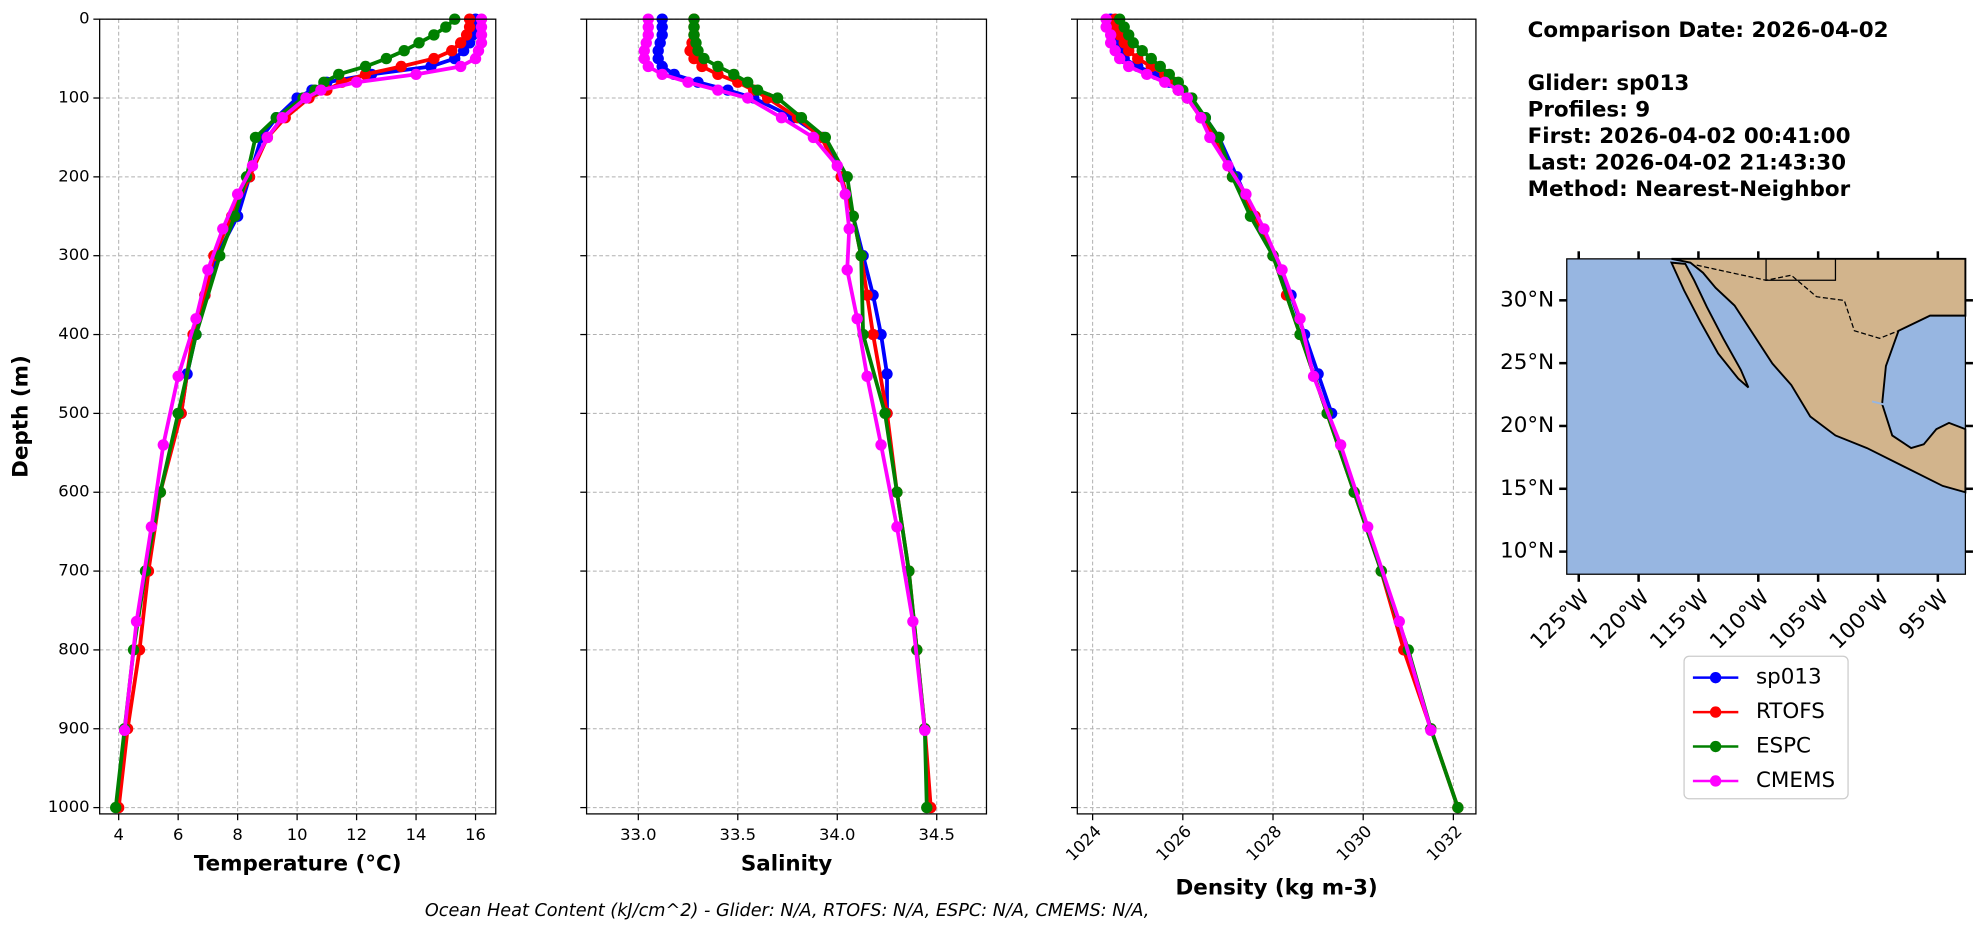 Image resolution: width=1978 pixels, height=934 pixels. Describe the element at coordinates (1687, 162) in the screenshot. I see `info-line: Last: 2026-04-02 21:43:30` at that location.